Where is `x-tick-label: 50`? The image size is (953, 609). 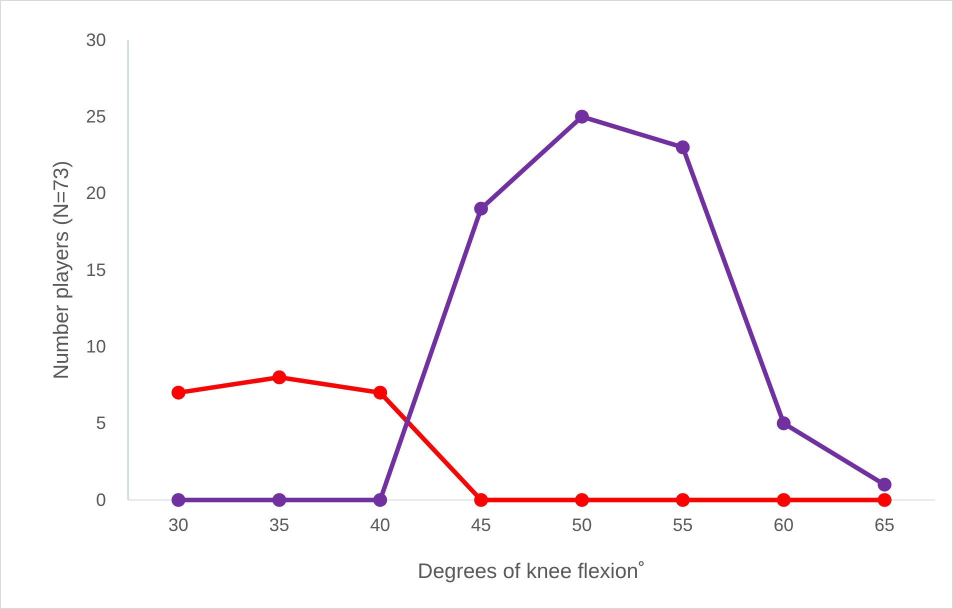 x-tick-label: 50 is located at coordinates (582, 524).